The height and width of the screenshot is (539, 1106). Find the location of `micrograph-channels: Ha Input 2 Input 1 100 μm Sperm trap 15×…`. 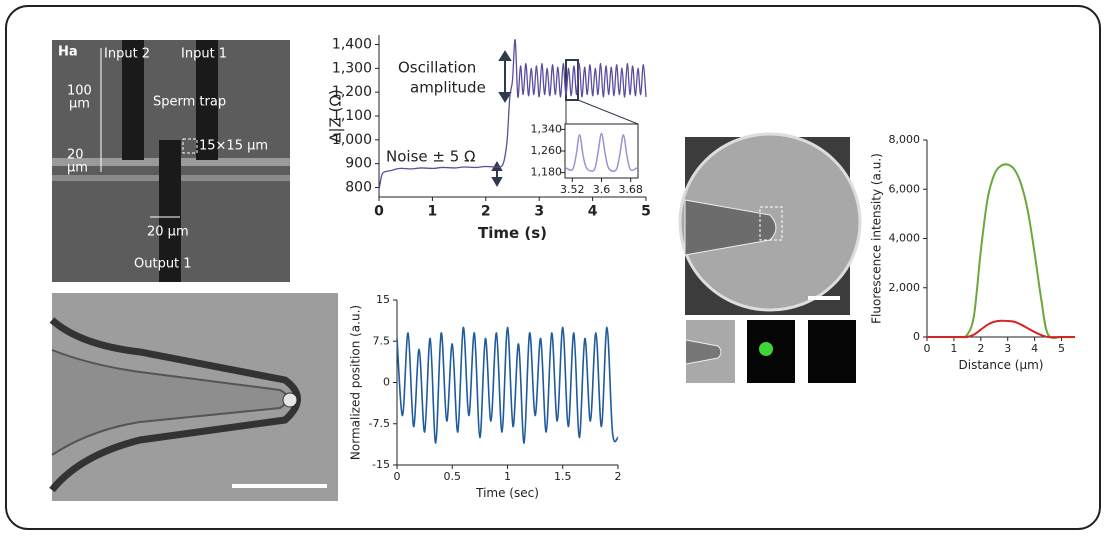

micrograph-channels: Ha Input 2 Input 1 100 μm Sperm trap 15×… is located at coordinates (171, 161).